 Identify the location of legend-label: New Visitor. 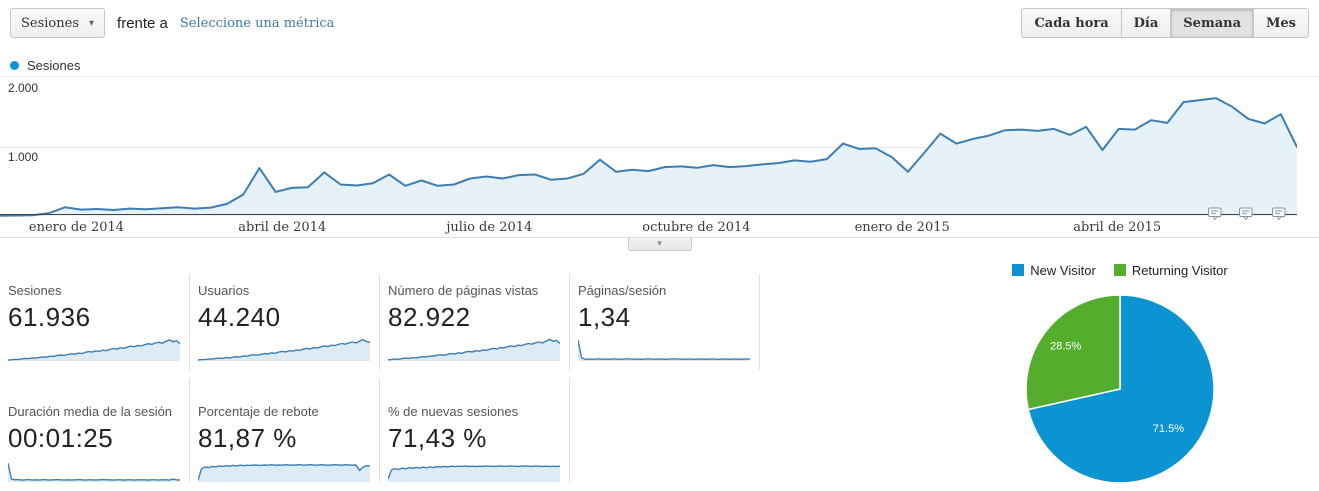
(1063, 270).